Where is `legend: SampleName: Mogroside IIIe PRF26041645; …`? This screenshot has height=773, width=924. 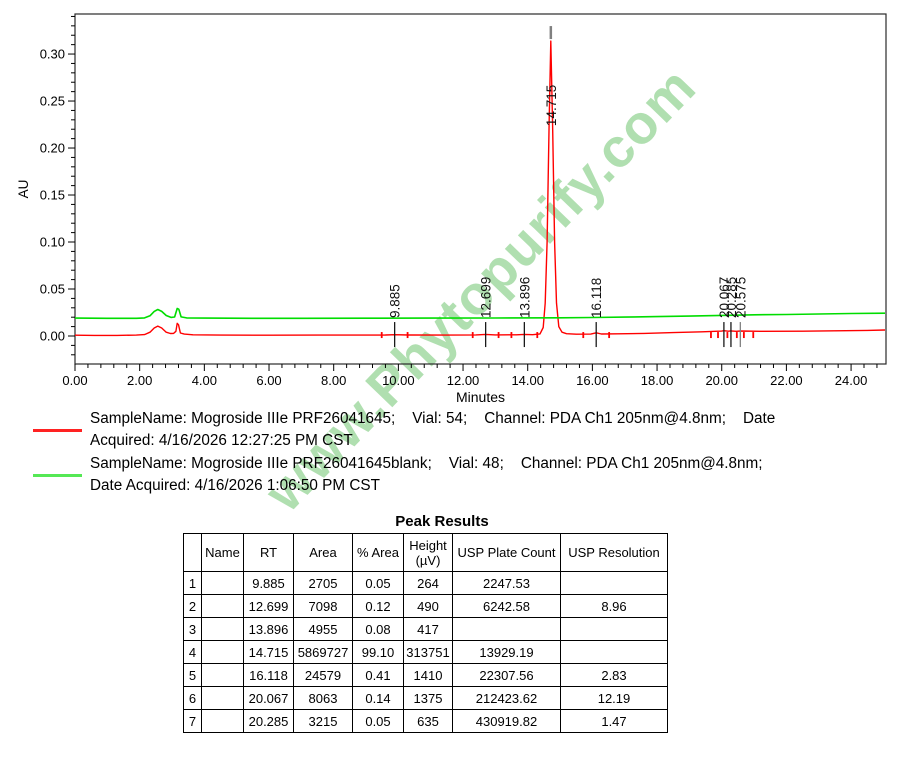 legend: SampleName: Mogroside IIIe PRF26041645; … is located at coordinates (462, 452).